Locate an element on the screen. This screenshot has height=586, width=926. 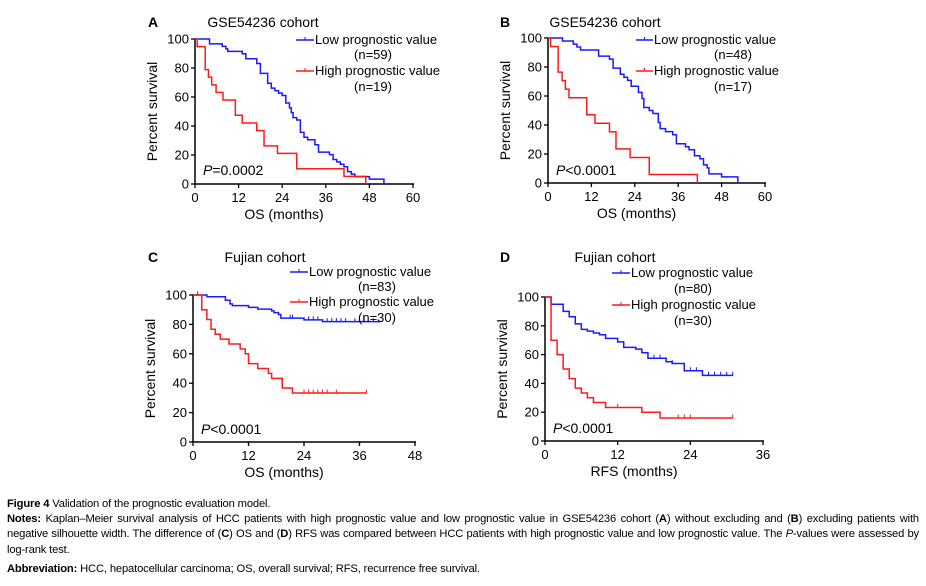
notes-ref-a: A is located at coordinates (662, 519).